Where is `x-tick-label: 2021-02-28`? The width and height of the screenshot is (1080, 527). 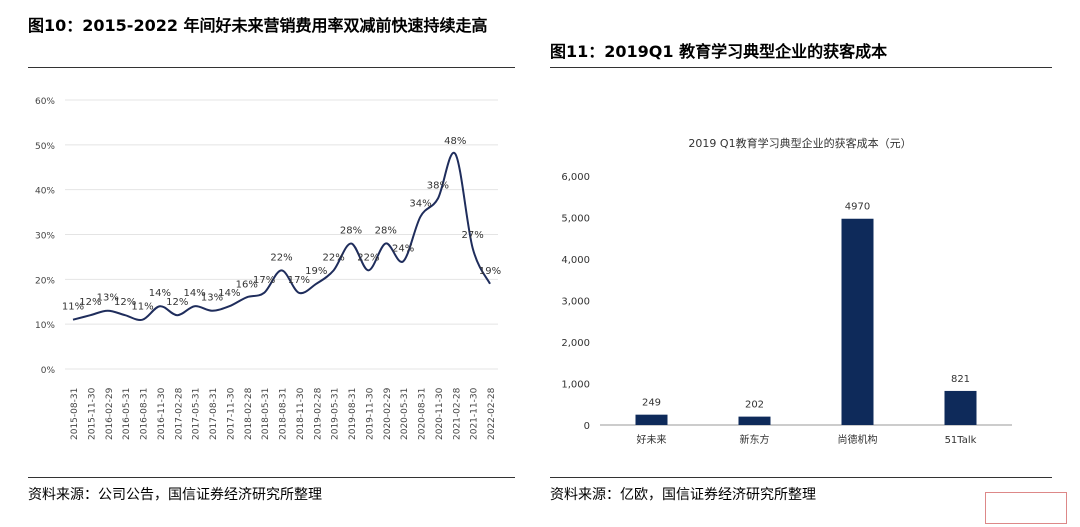
x-tick-label: 2021-02-28 is located at coordinates (457, 413).